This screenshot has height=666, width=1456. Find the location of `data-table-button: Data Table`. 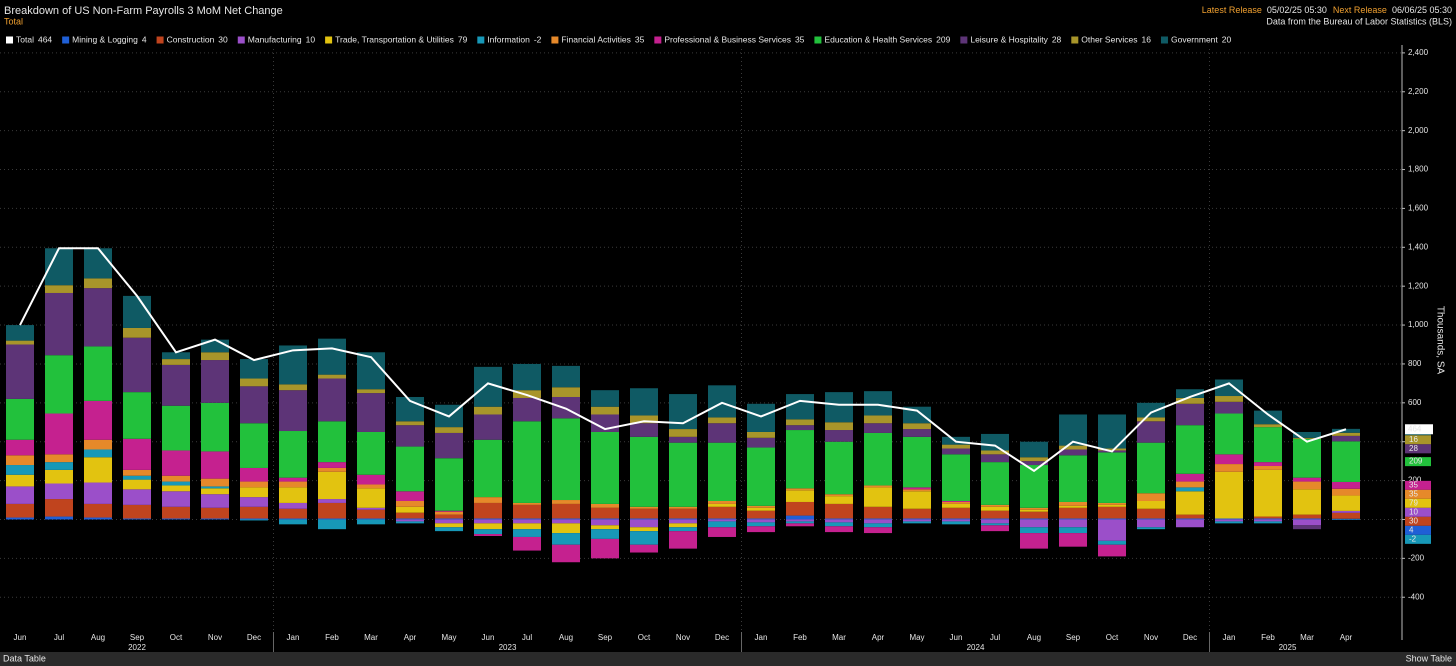

data-table-button: Data Table is located at coordinates (24, 658).